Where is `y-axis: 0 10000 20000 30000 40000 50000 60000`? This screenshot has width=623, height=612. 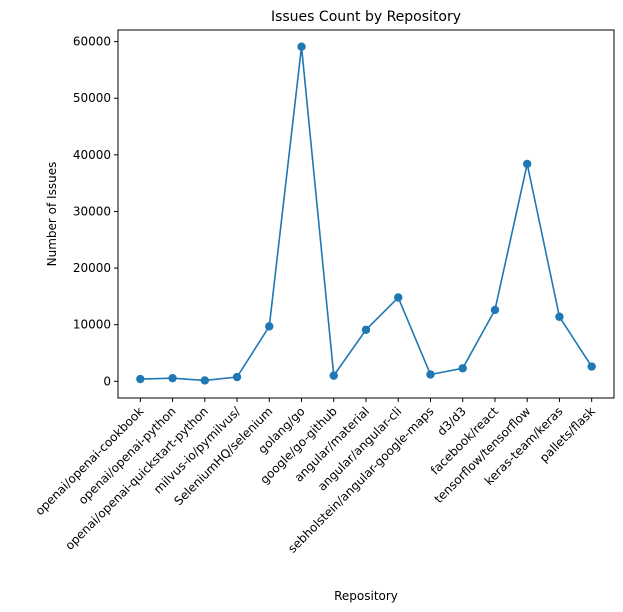 y-axis: 0 10000 20000 30000 40000 50000 60000 is located at coordinates (95, 211).